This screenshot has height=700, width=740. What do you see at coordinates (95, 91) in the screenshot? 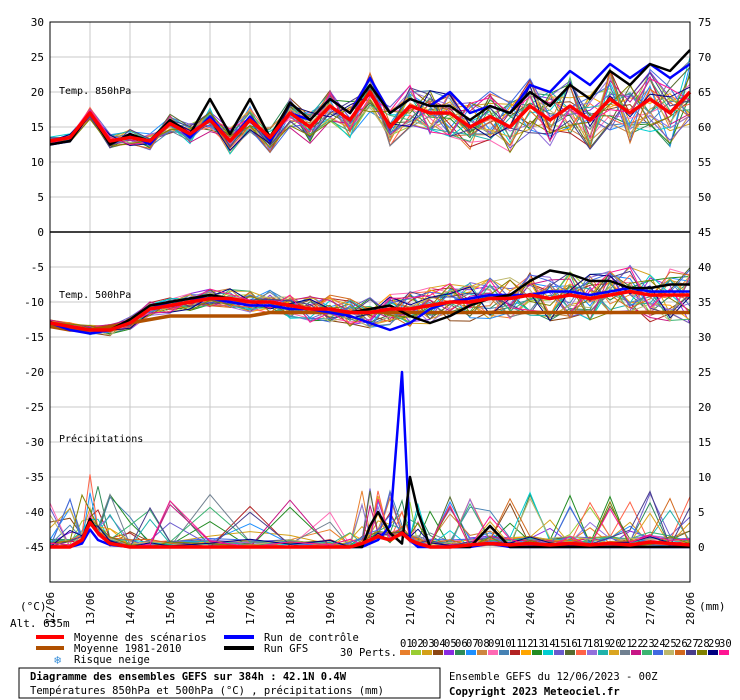
I see `t850-panel-label: Temp. 850hPa` at bounding box center [95, 91].